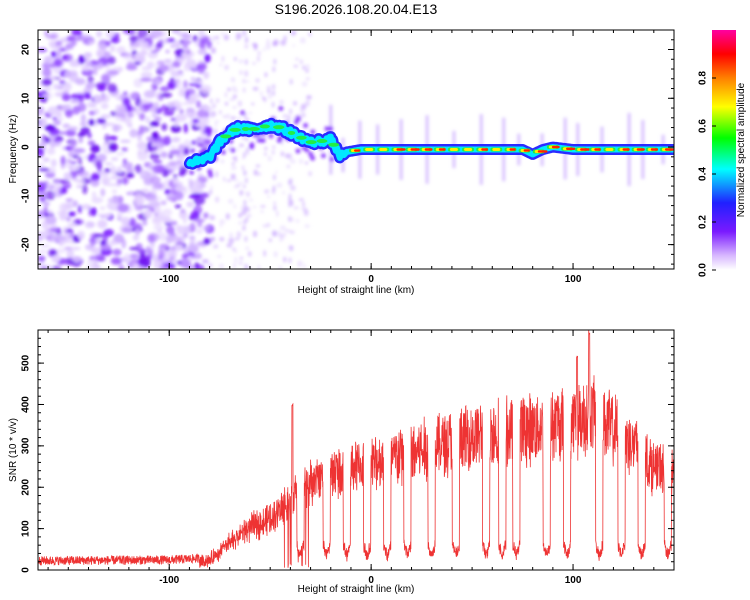 This screenshot has height=600, width=750. What do you see at coordinates (724, 150) in the screenshot?
I see `colorbar-gradient` at bounding box center [724, 150].